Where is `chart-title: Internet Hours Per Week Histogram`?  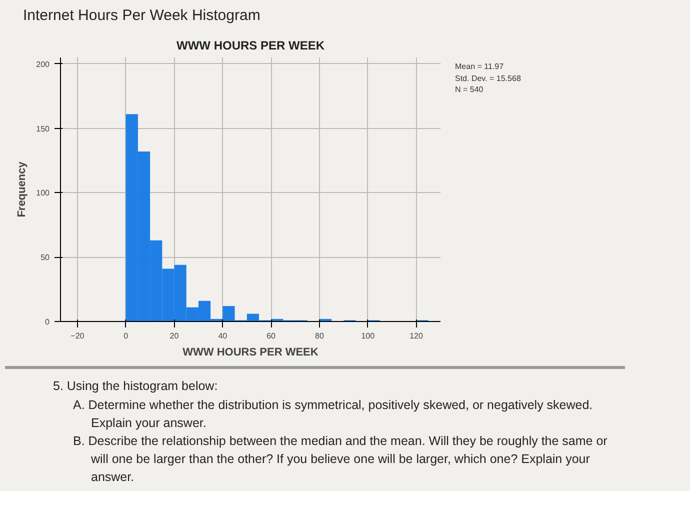
chart-title: Internet Hours Per Week Histogram is located at coordinates (141, 16).